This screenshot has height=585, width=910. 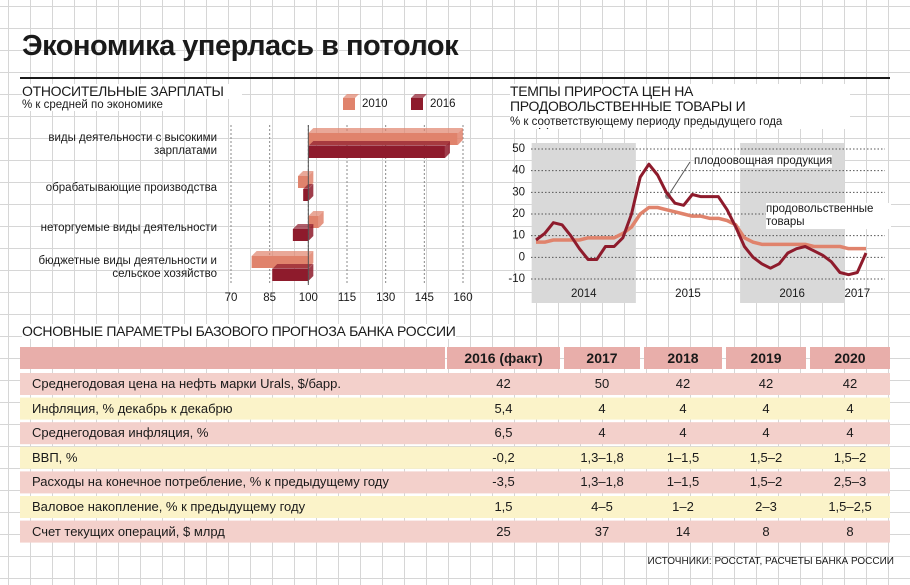 I want to click on category-label: обрабатывающие производства, so click(x=131, y=187).